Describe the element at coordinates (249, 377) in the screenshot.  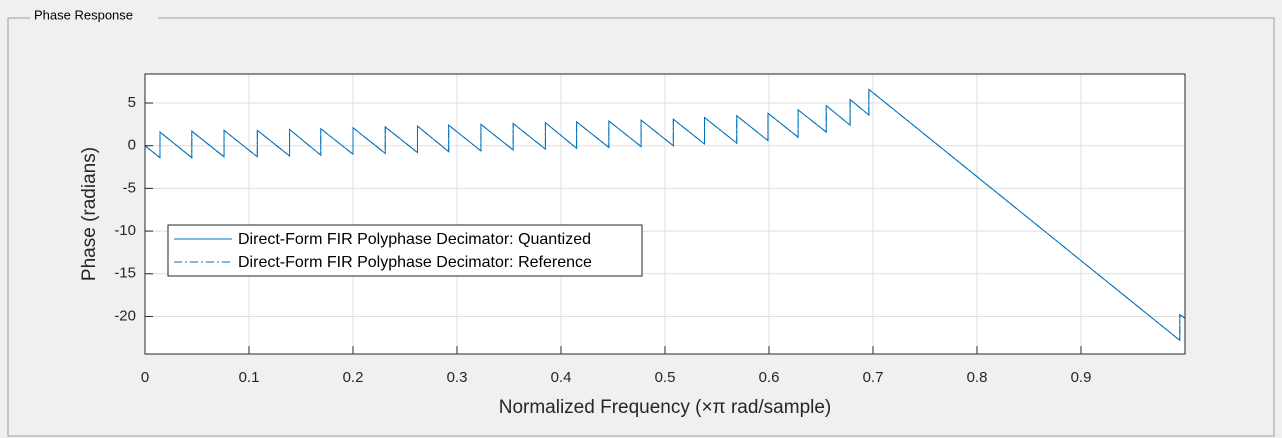
I see `x-tick-label: 0.1` at that location.